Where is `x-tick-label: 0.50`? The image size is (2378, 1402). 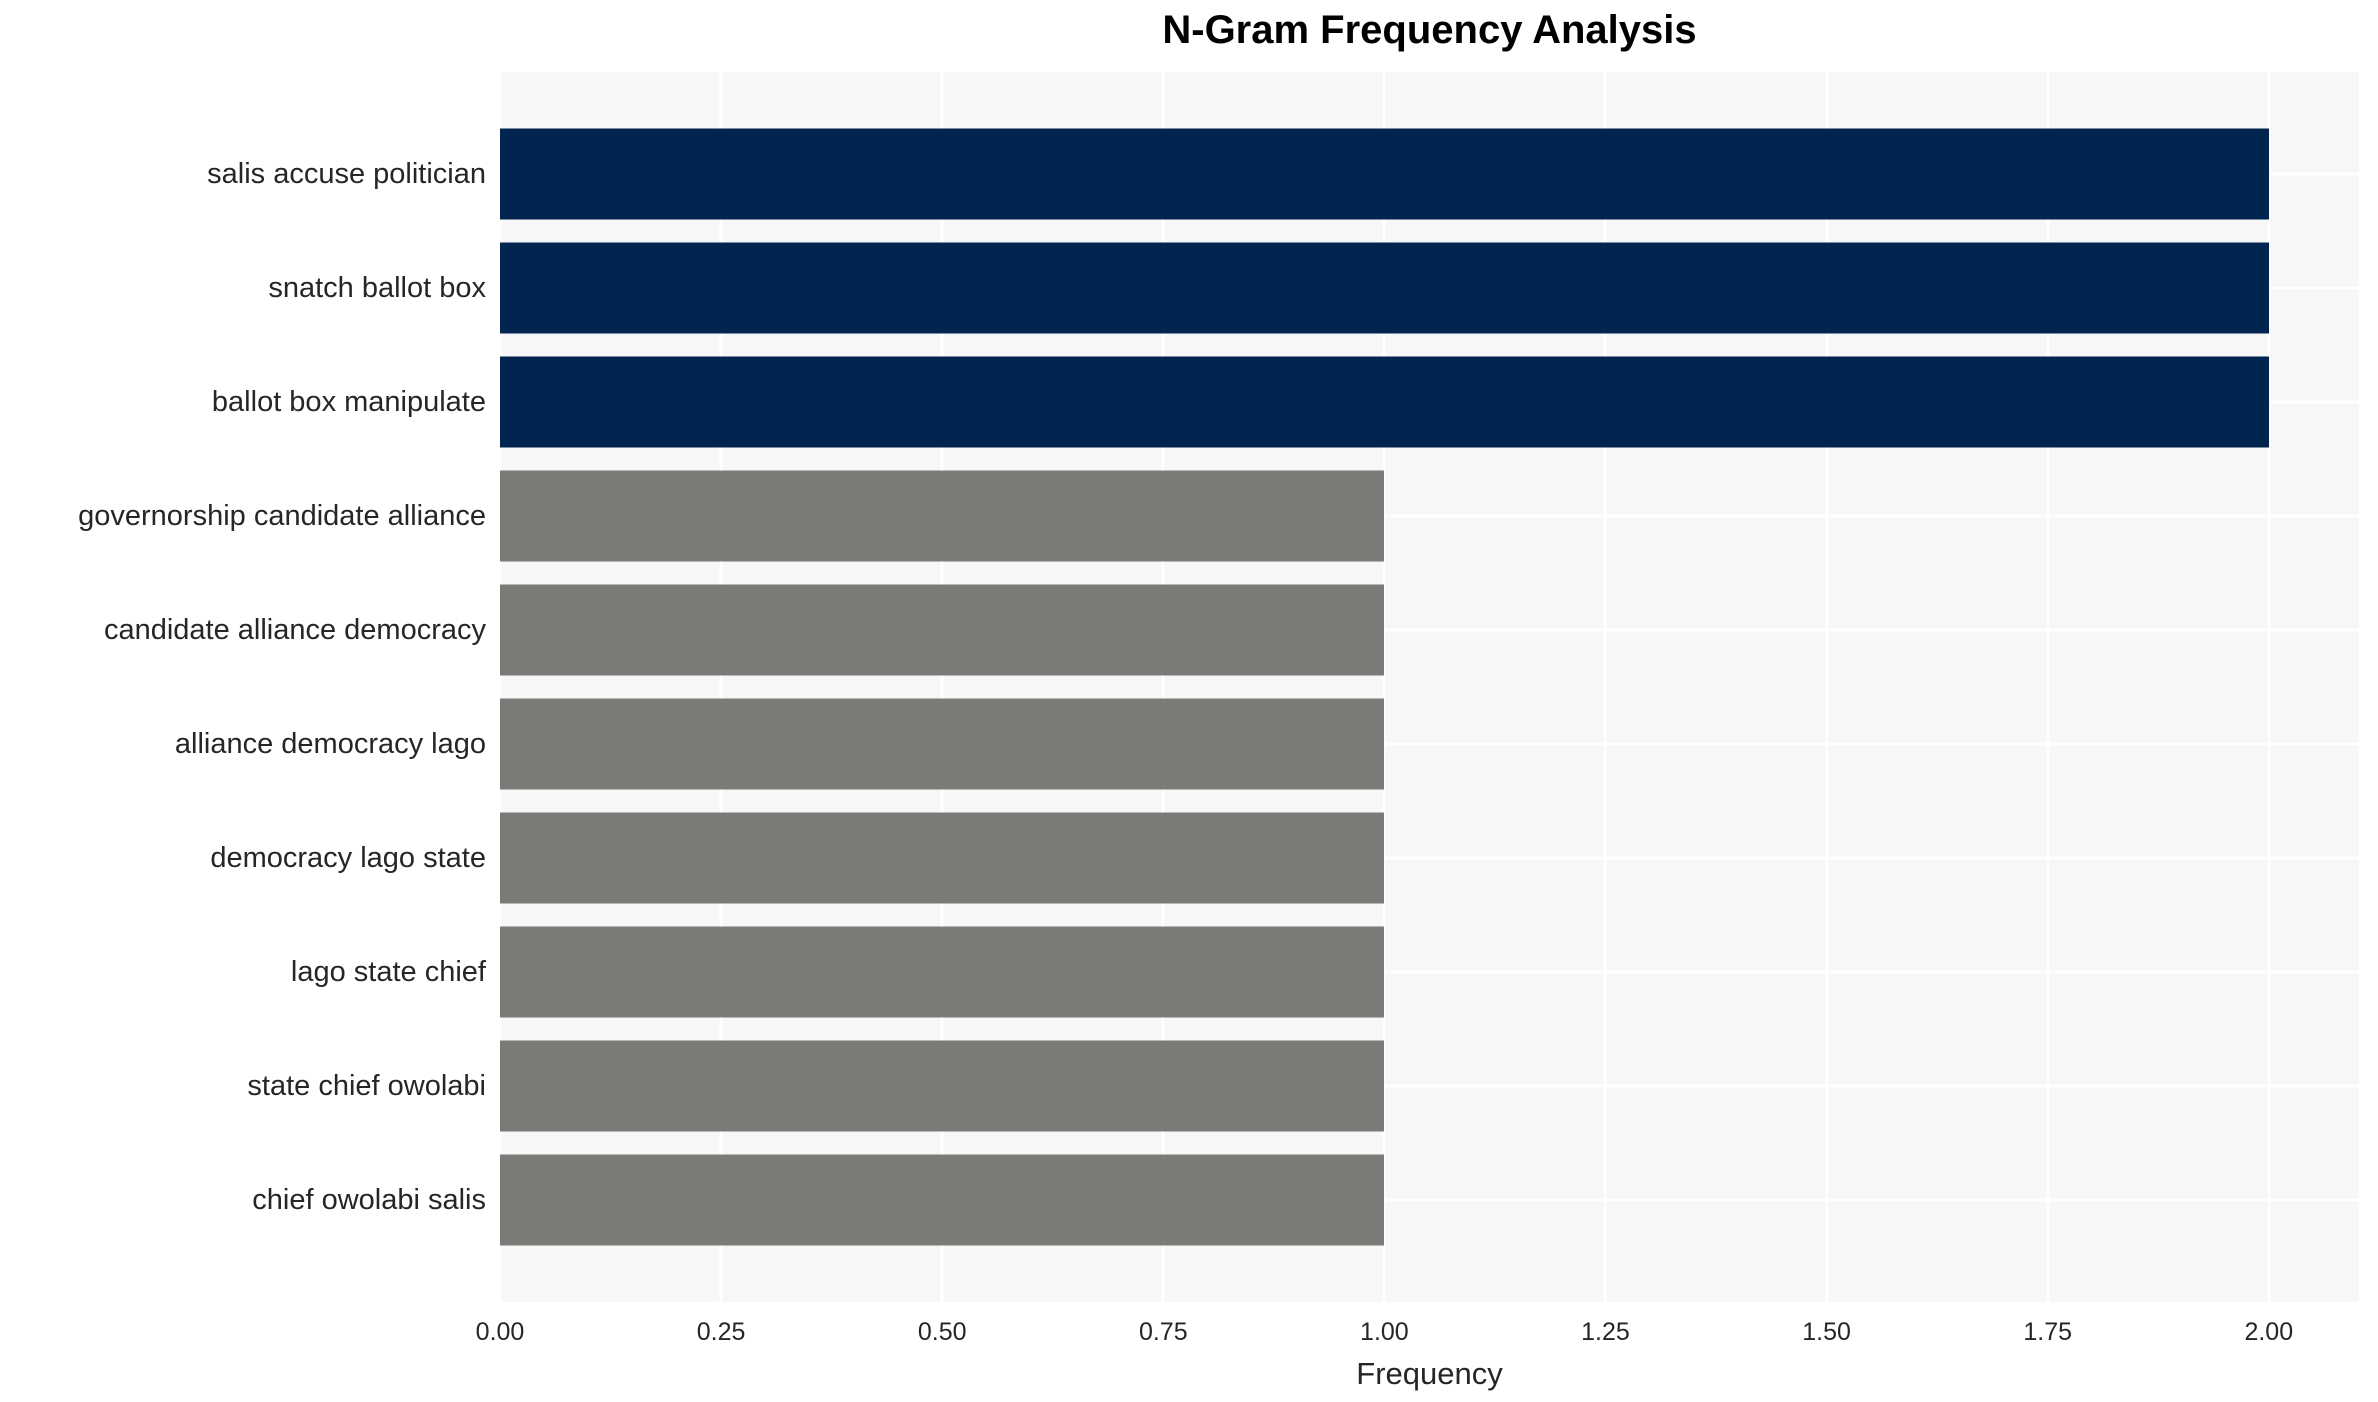
x-tick-label: 0.50 is located at coordinates (942, 1332).